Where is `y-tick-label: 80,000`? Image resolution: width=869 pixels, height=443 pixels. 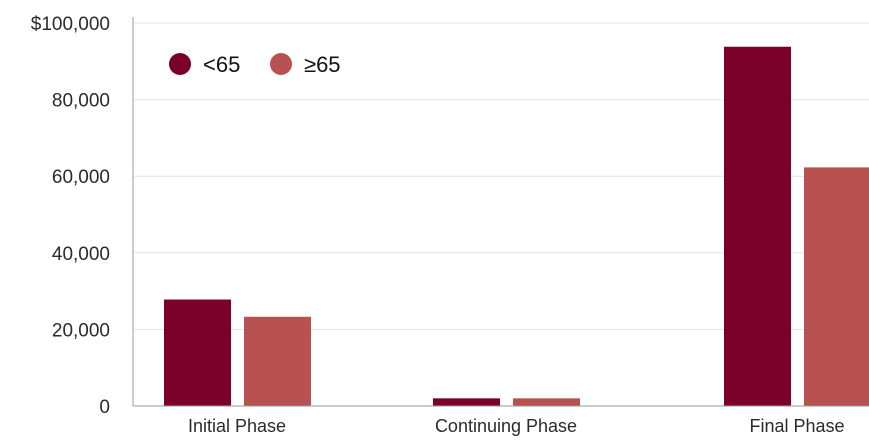
y-tick-label: 80,000 is located at coordinates (81, 101).